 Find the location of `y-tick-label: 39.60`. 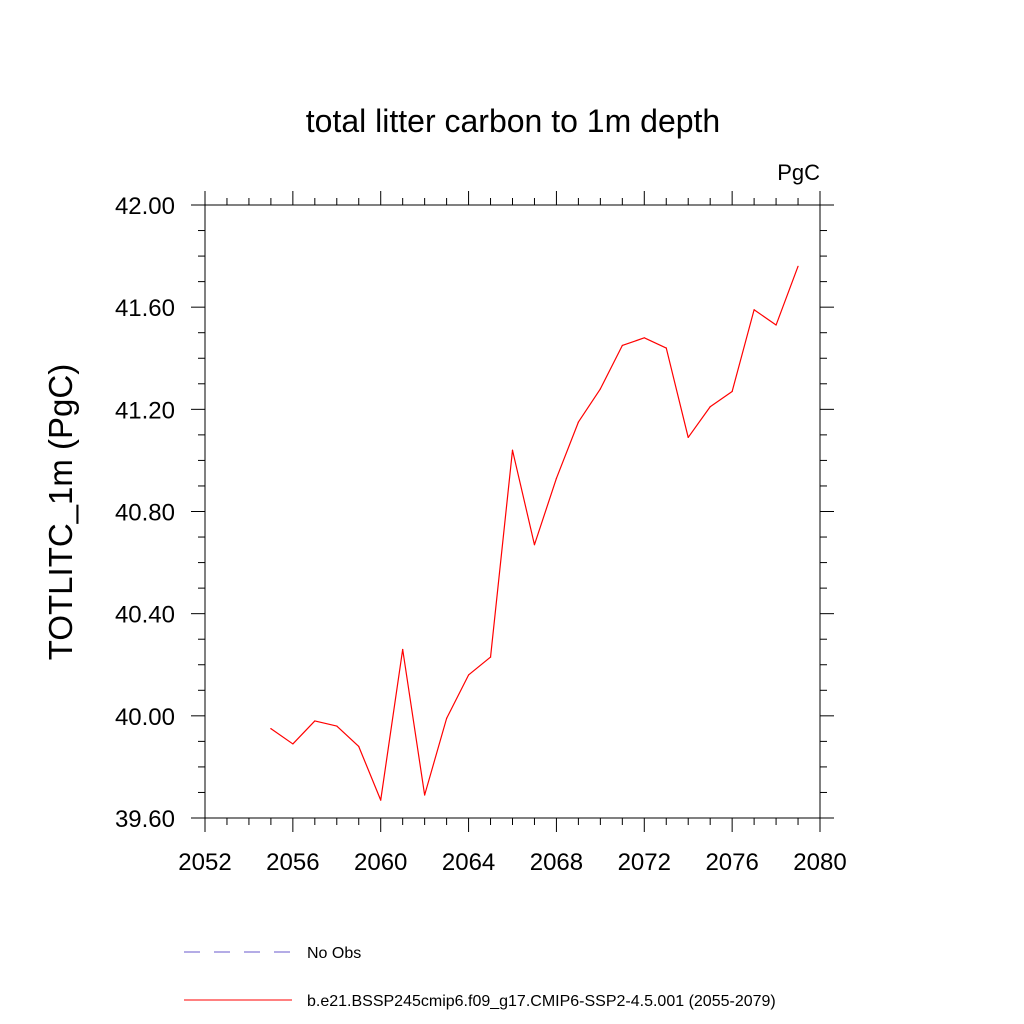

y-tick-label: 39.60 is located at coordinates (145, 819).